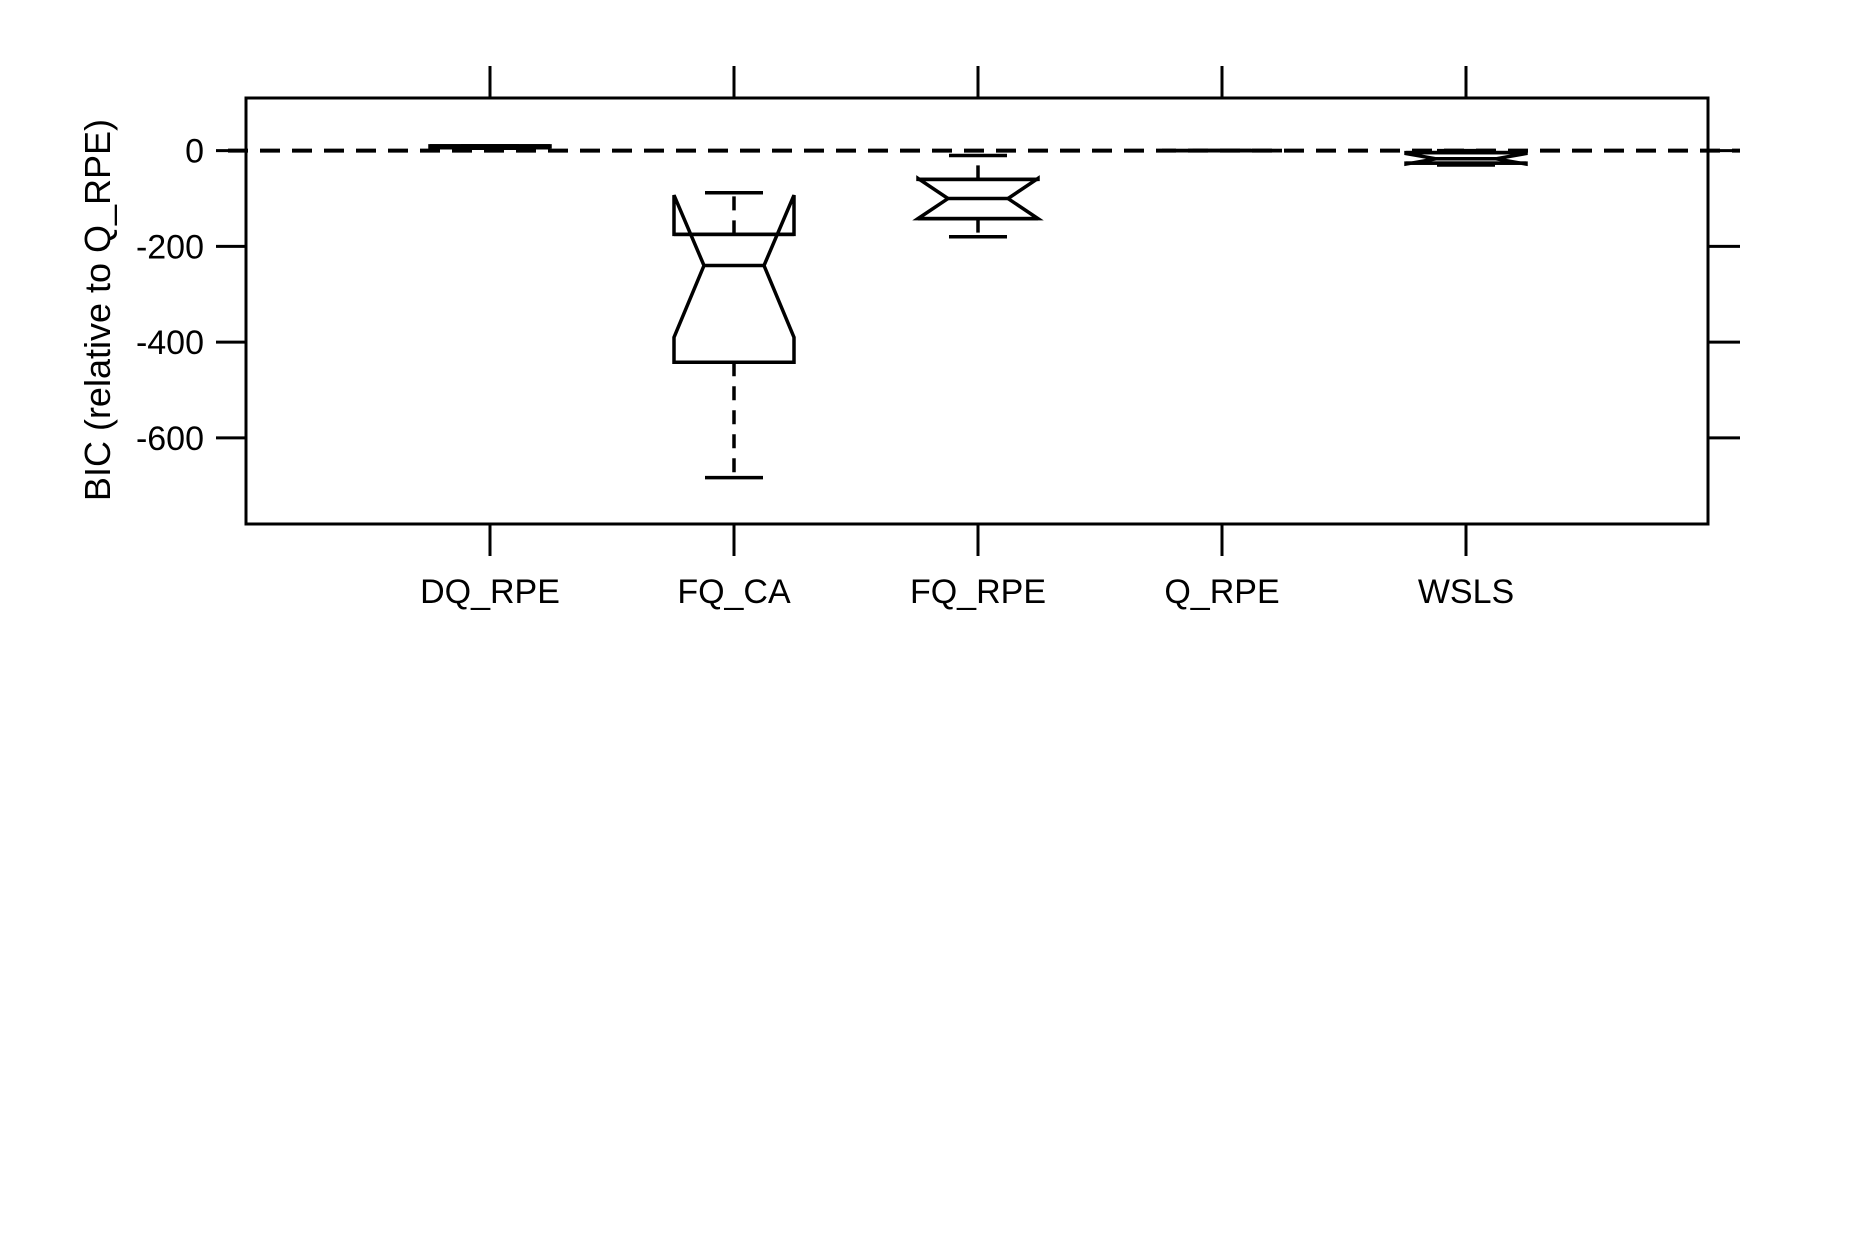  I want to click on y-tick-label: -600, so click(170, 439).